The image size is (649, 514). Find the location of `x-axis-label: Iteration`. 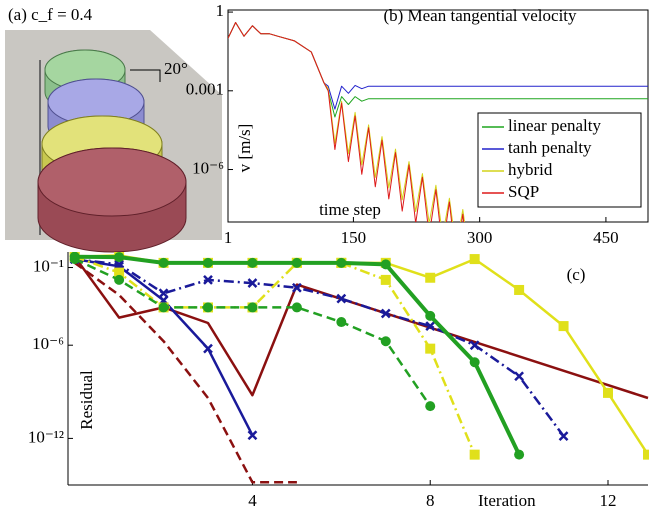

x-axis-label: Iteration is located at coordinates (507, 500).